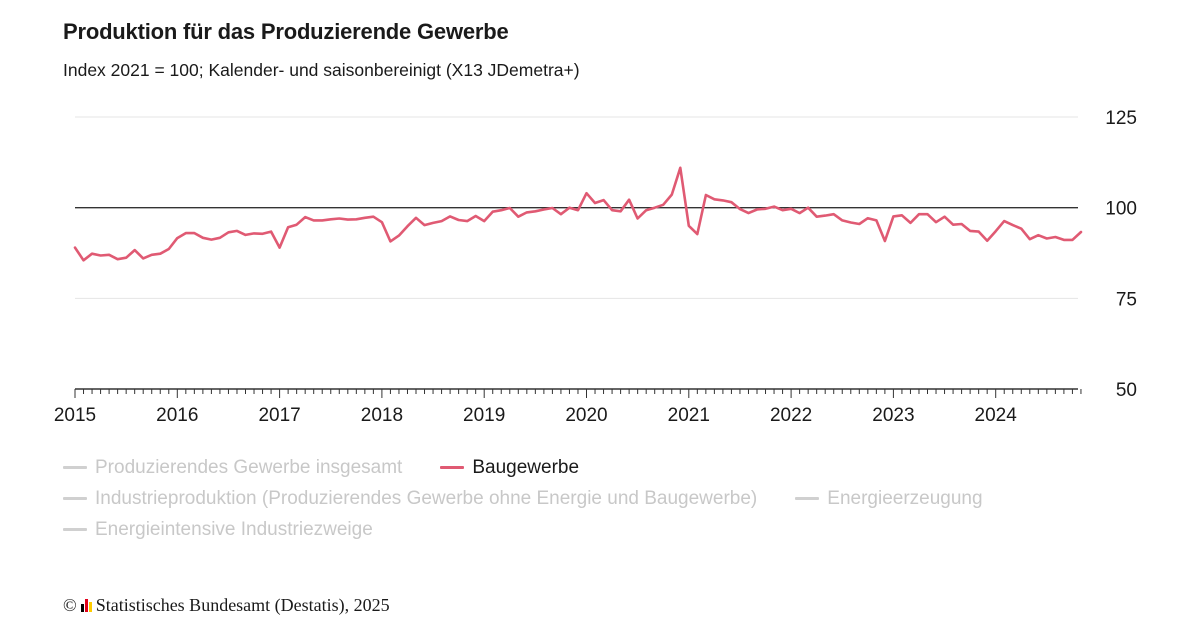 This screenshot has width=1200, height=628. Describe the element at coordinates (177, 415) in the screenshot. I see `x-tick-label-2016: 2016` at that location.